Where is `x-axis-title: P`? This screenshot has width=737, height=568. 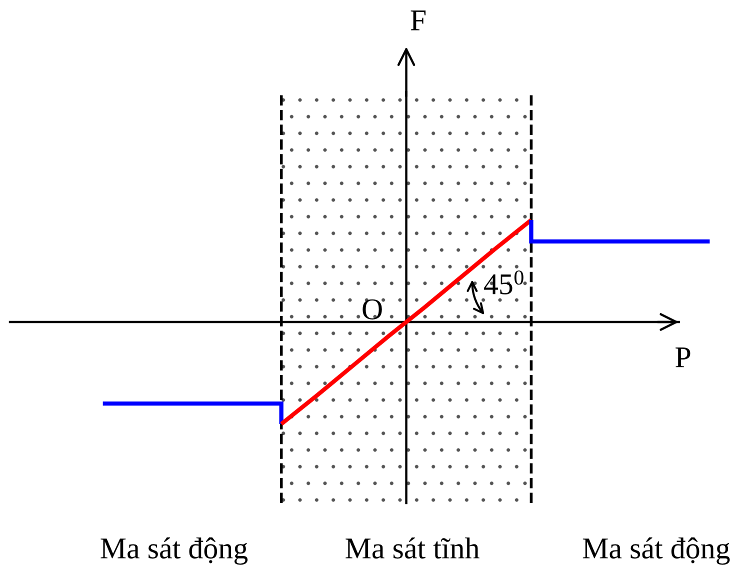
x-axis-title: P is located at coordinates (683, 358).